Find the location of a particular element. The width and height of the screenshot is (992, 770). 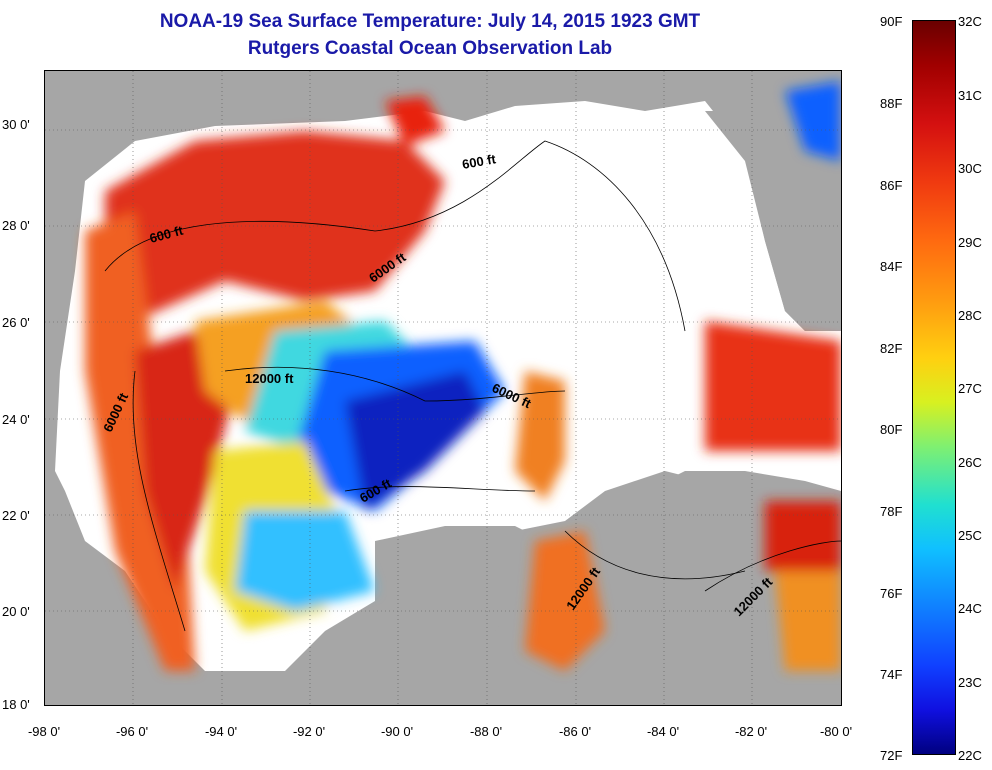

yucatan-land is located at coordinates (460, 615).